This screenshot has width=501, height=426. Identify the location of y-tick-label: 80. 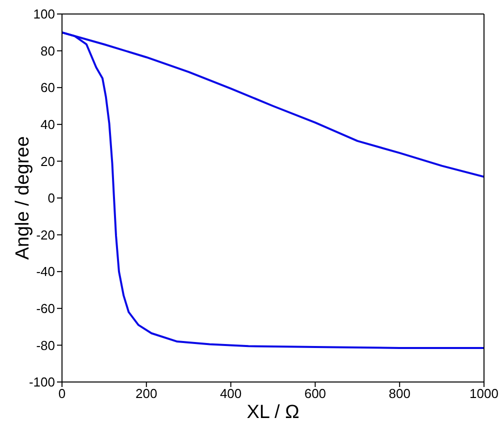
(47, 50).